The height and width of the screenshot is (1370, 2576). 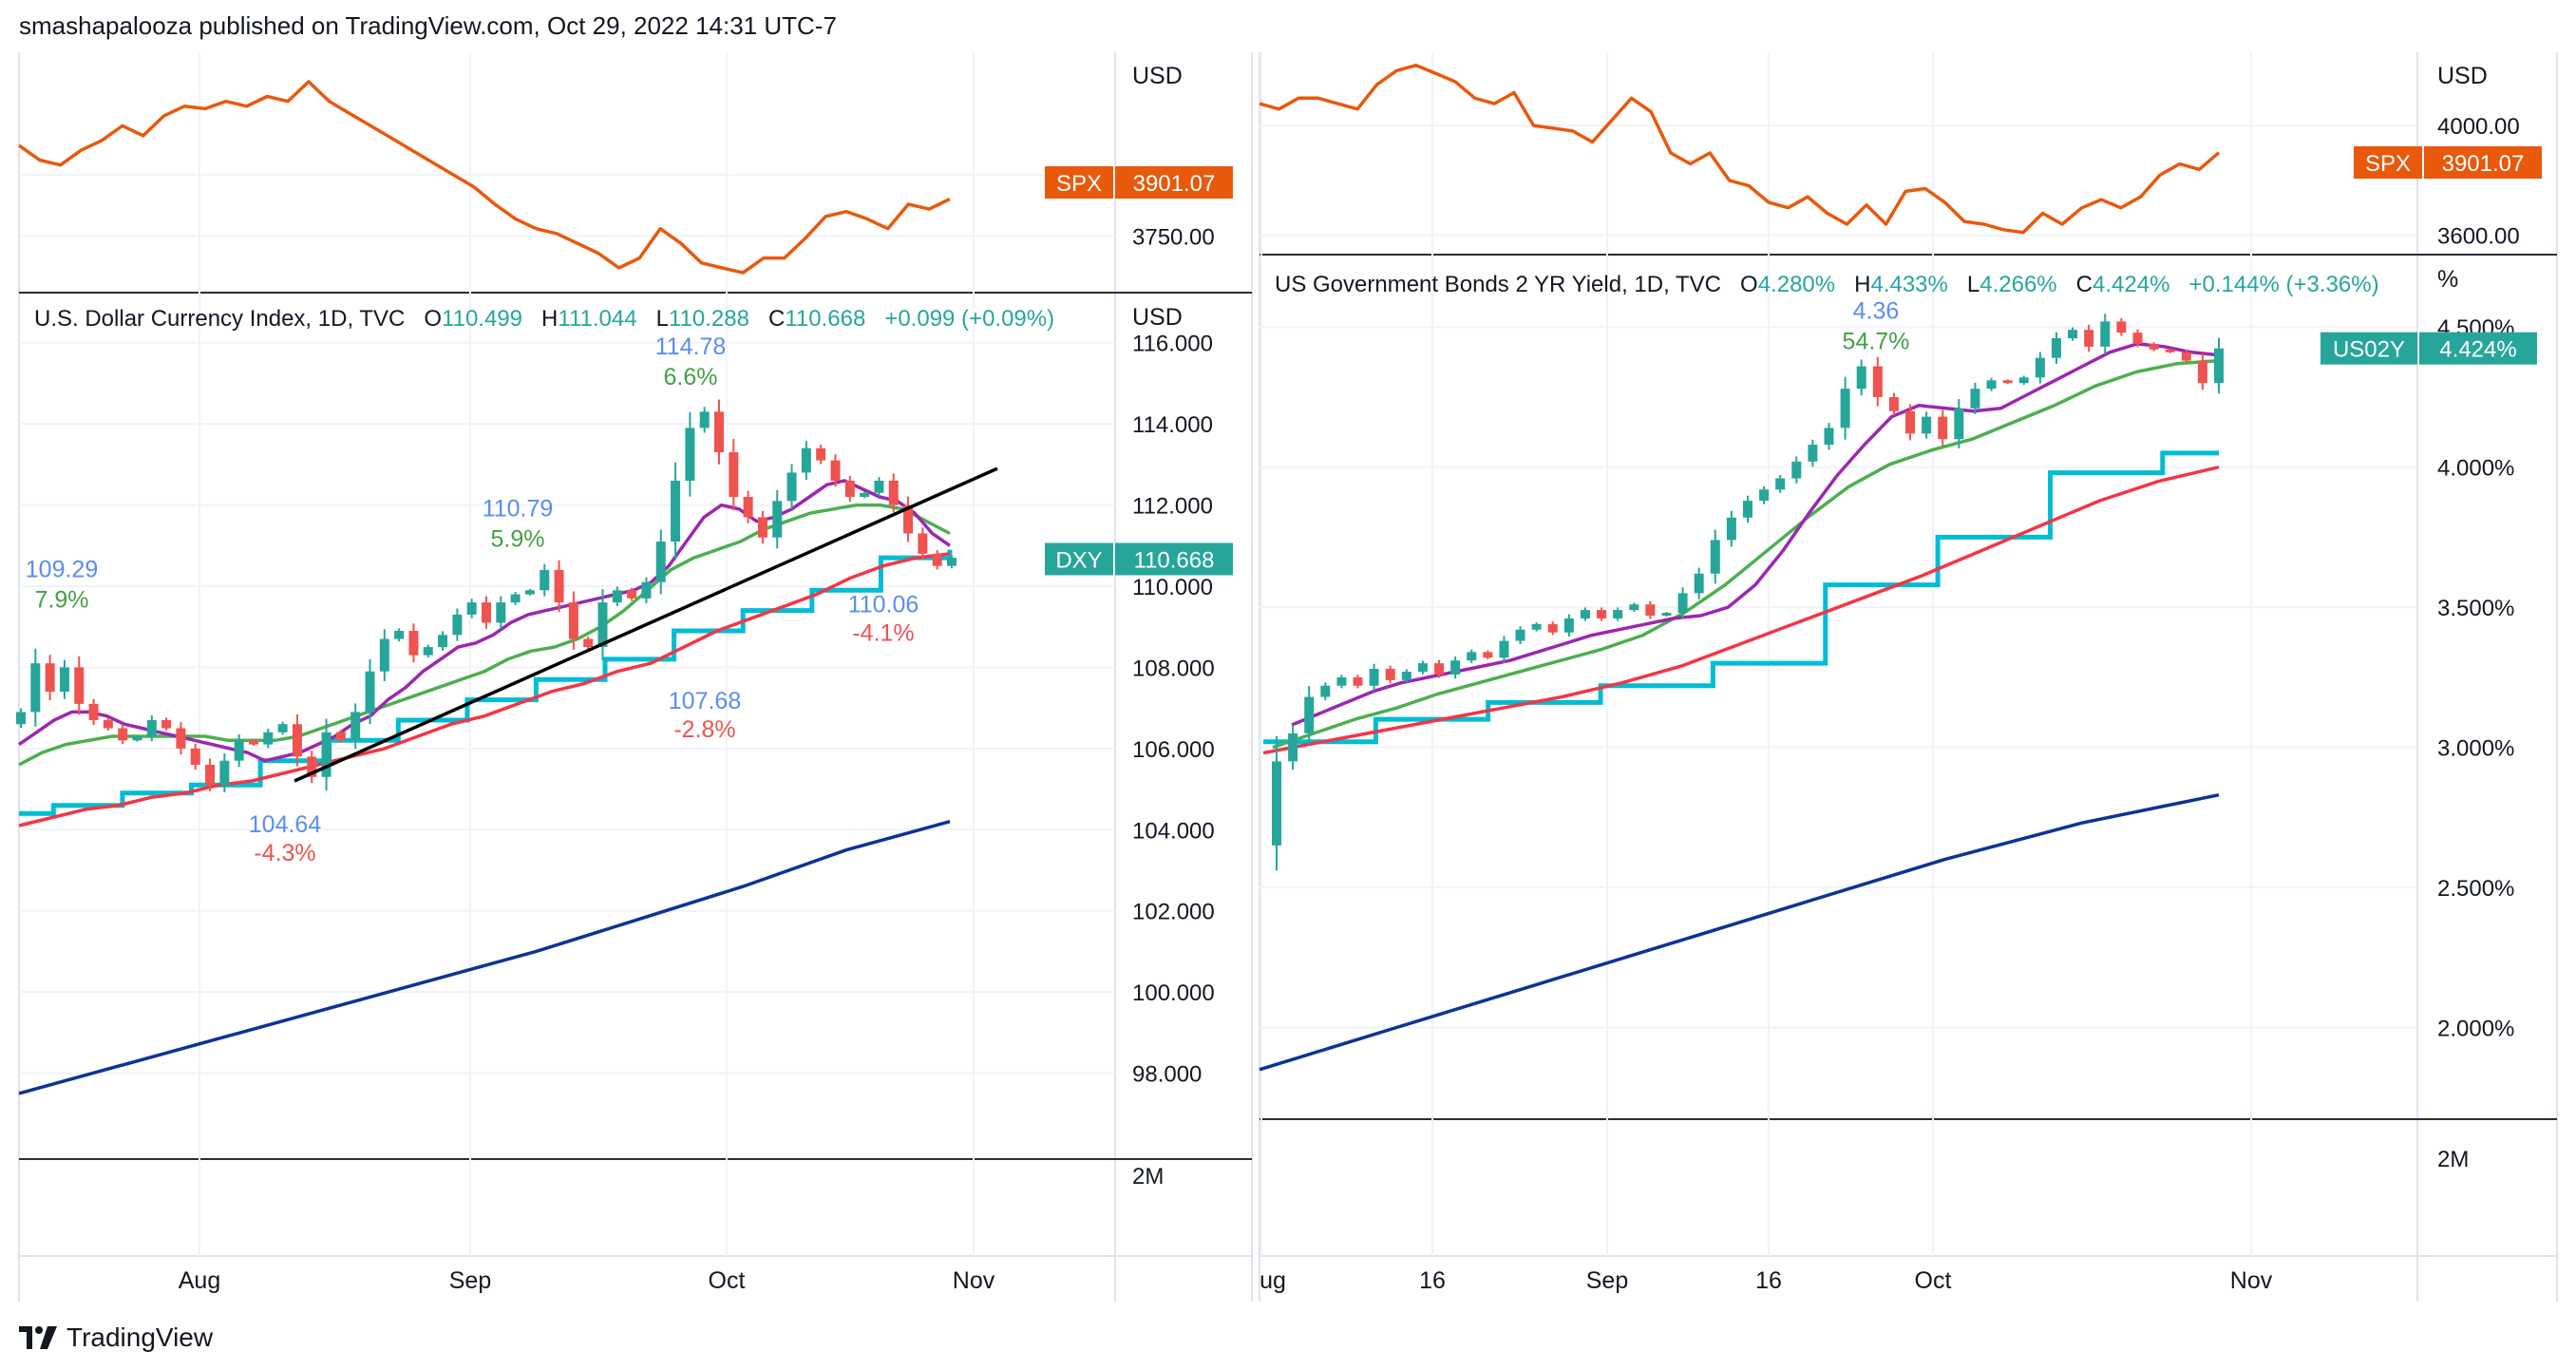 What do you see at coordinates (1172, 587) in the screenshot?
I see `left-main-tick: 110.000` at bounding box center [1172, 587].